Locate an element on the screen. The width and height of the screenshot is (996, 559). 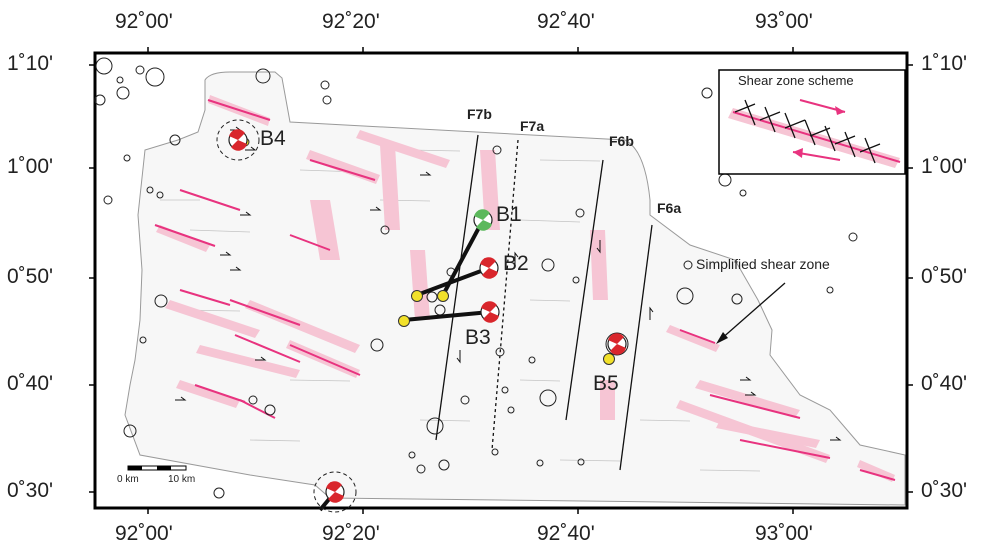
focal-b4 is located at coordinates (238, 140).